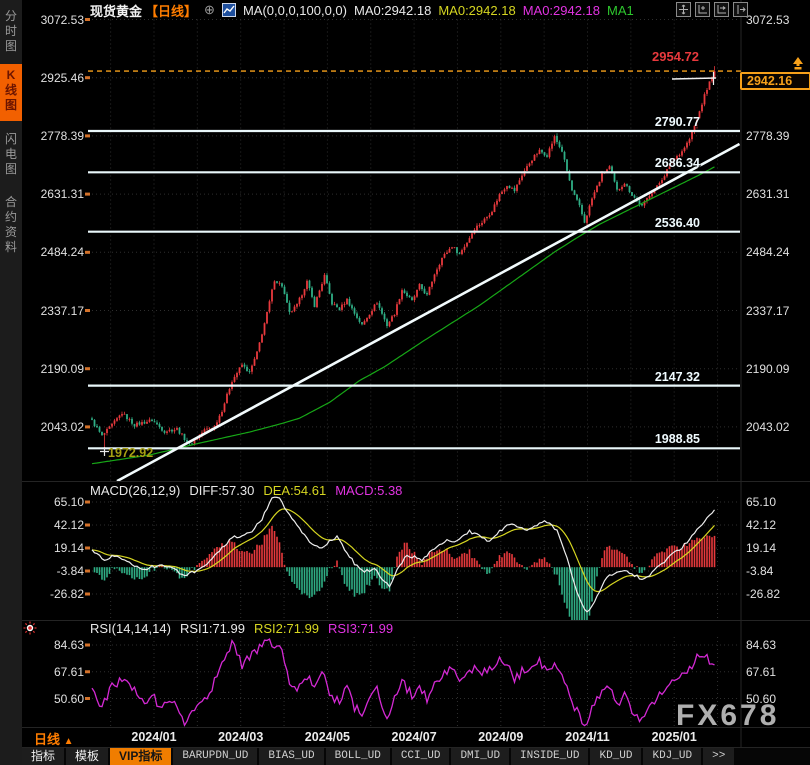 This screenshot has width=810, height=765. What do you see at coordinates (10, 224) in the screenshot?
I see `sidebar-tab-4: 合 约 资 料` at bounding box center [10, 224].